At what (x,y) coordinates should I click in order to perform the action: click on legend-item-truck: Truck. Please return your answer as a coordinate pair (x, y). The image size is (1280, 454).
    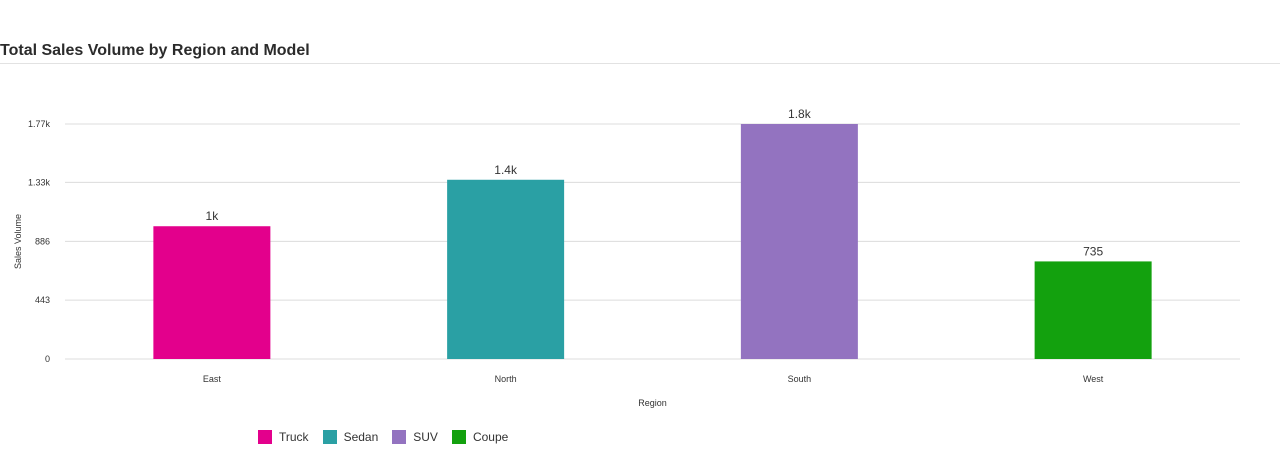
    Looking at the image, I should click on (283, 437).